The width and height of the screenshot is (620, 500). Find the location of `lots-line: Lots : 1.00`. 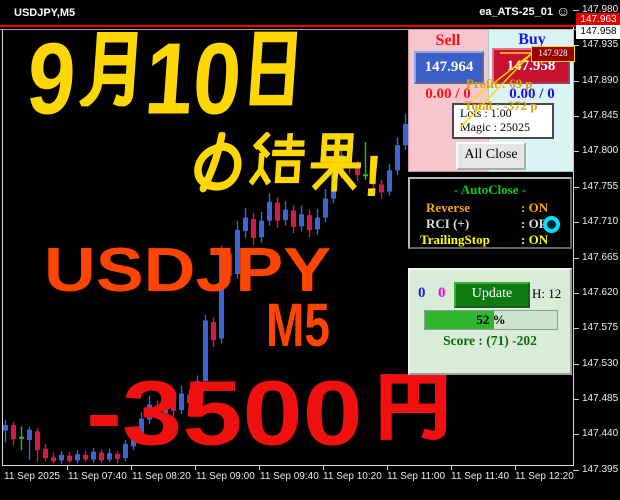

lots-line: Lots : 1.00 is located at coordinates (486, 113).